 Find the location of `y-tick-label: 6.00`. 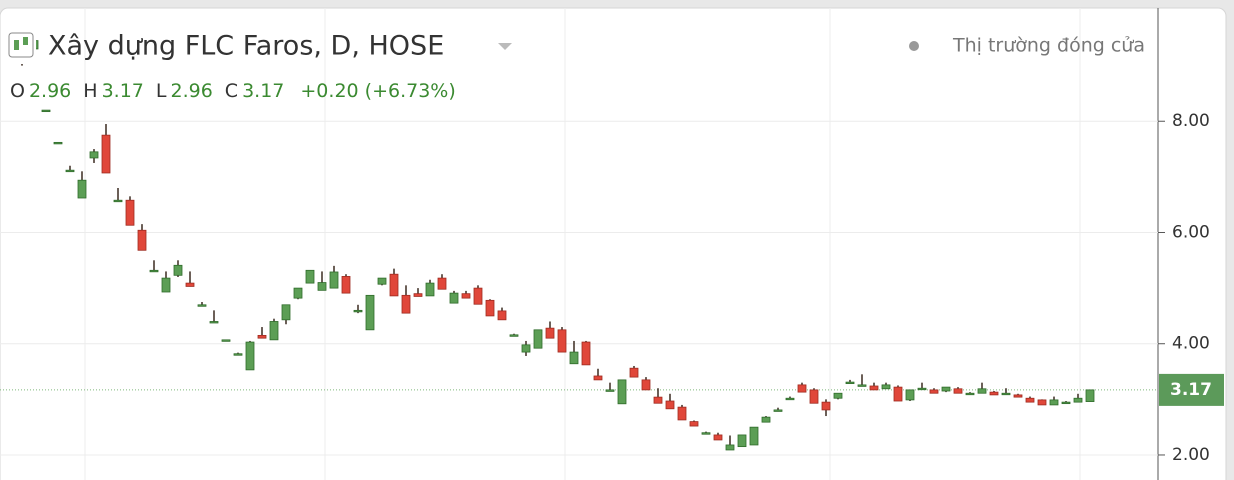

y-tick-label: 6.00 is located at coordinates (1191, 232).